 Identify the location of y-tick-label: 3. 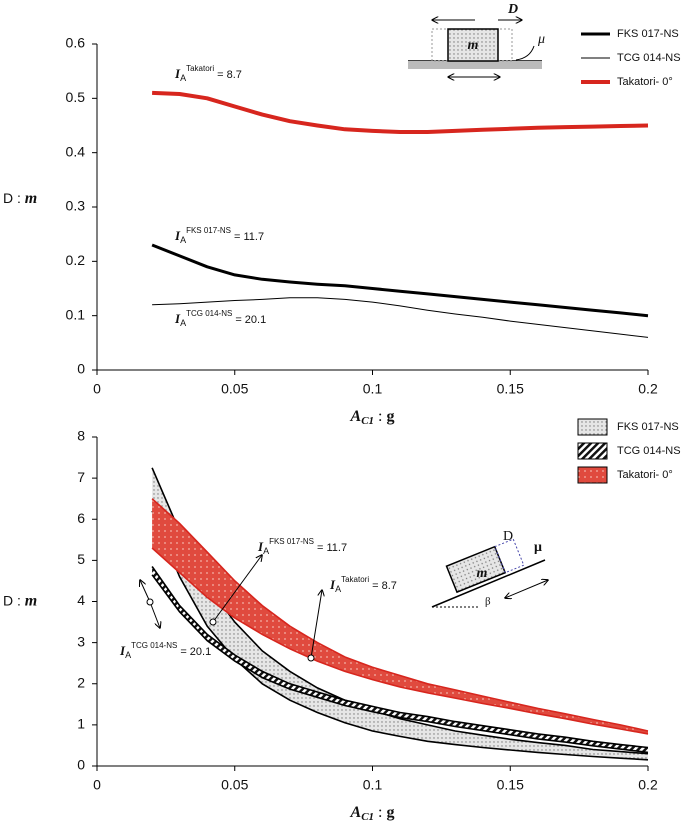
(81, 641).